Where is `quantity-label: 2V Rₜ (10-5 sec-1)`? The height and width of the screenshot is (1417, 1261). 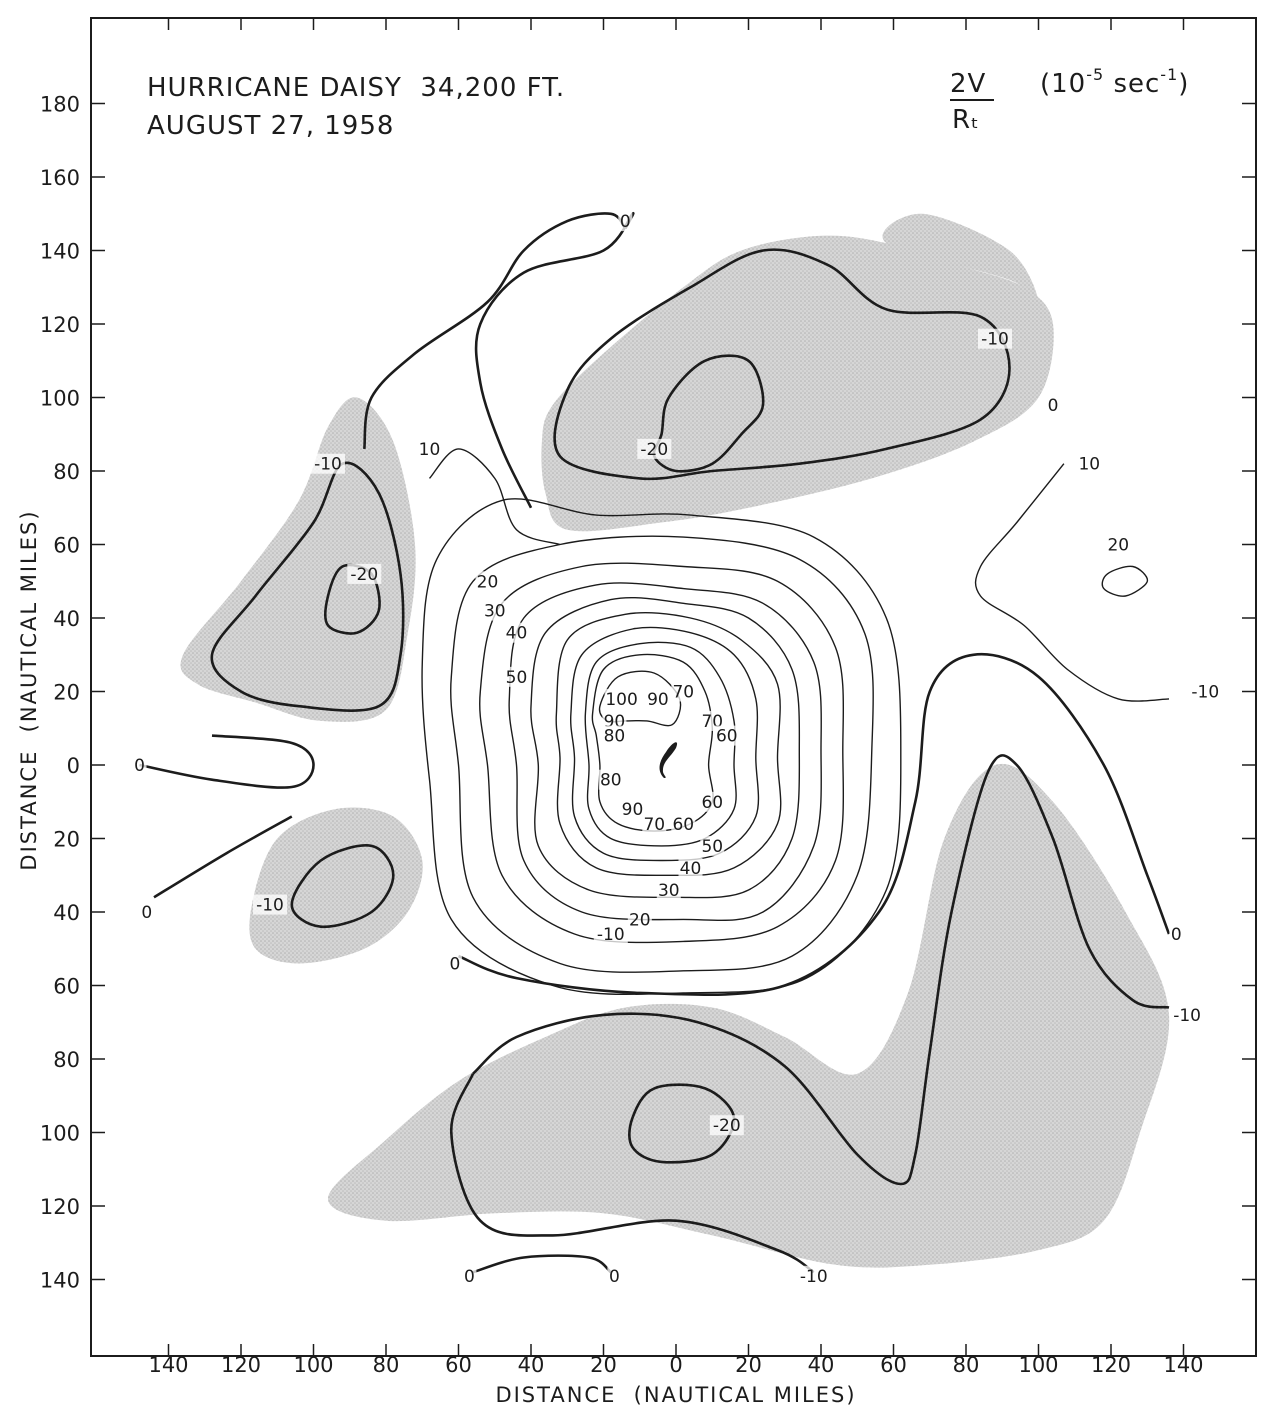
quantity-label: 2V Rₜ (10-5 sec-1) is located at coordinates (1069, 100).